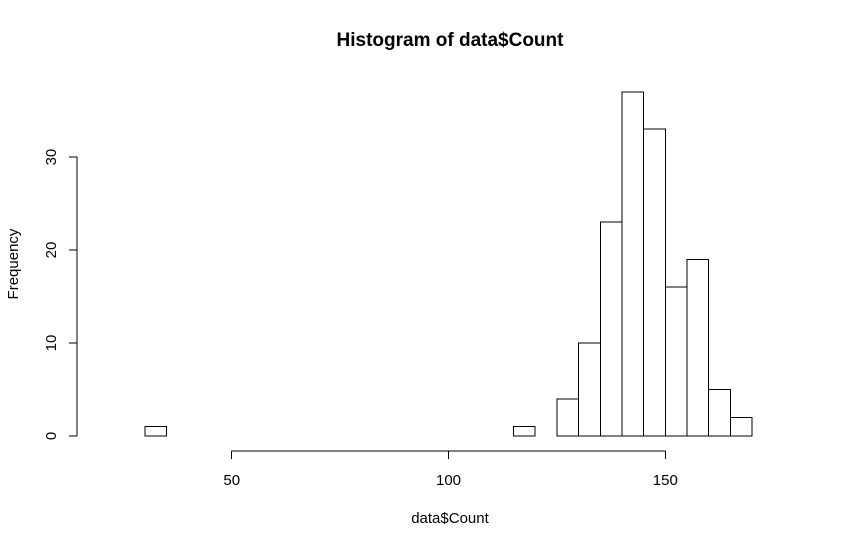 The image size is (861, 548). Describe the element at coordinates (51, 436) in the screenshot. I see `y-tick-label: 0` at that location.